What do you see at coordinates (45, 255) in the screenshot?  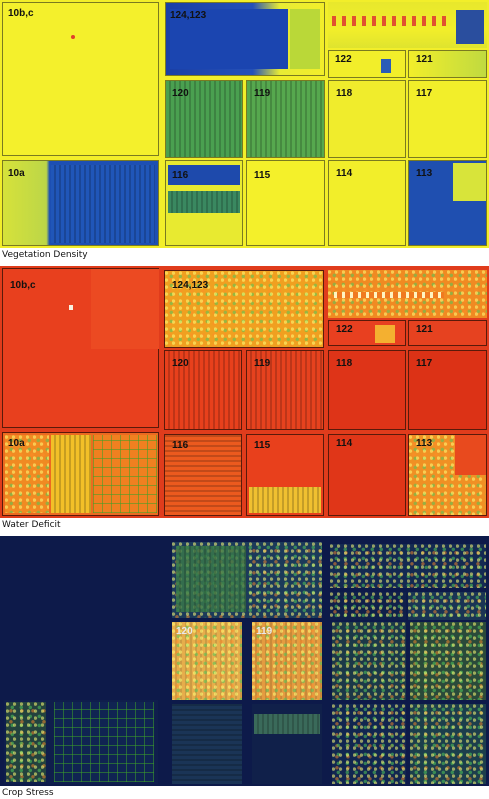 I see `vegetation-density-caption: Vegetation Density` at bounding box center [45, 255].